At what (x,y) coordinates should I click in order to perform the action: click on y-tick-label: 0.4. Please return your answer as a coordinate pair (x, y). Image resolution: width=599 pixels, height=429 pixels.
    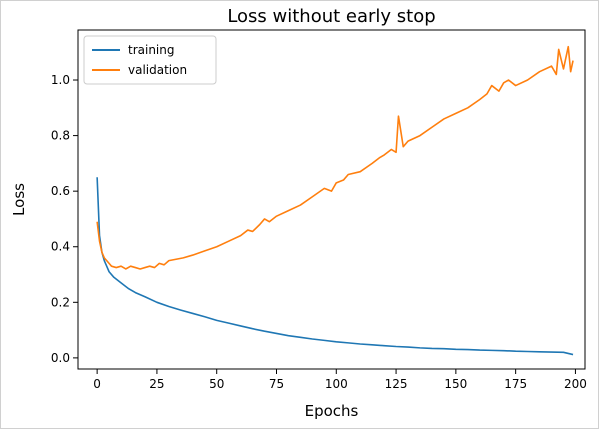
    Looking at the image, I should click on (60, 247).